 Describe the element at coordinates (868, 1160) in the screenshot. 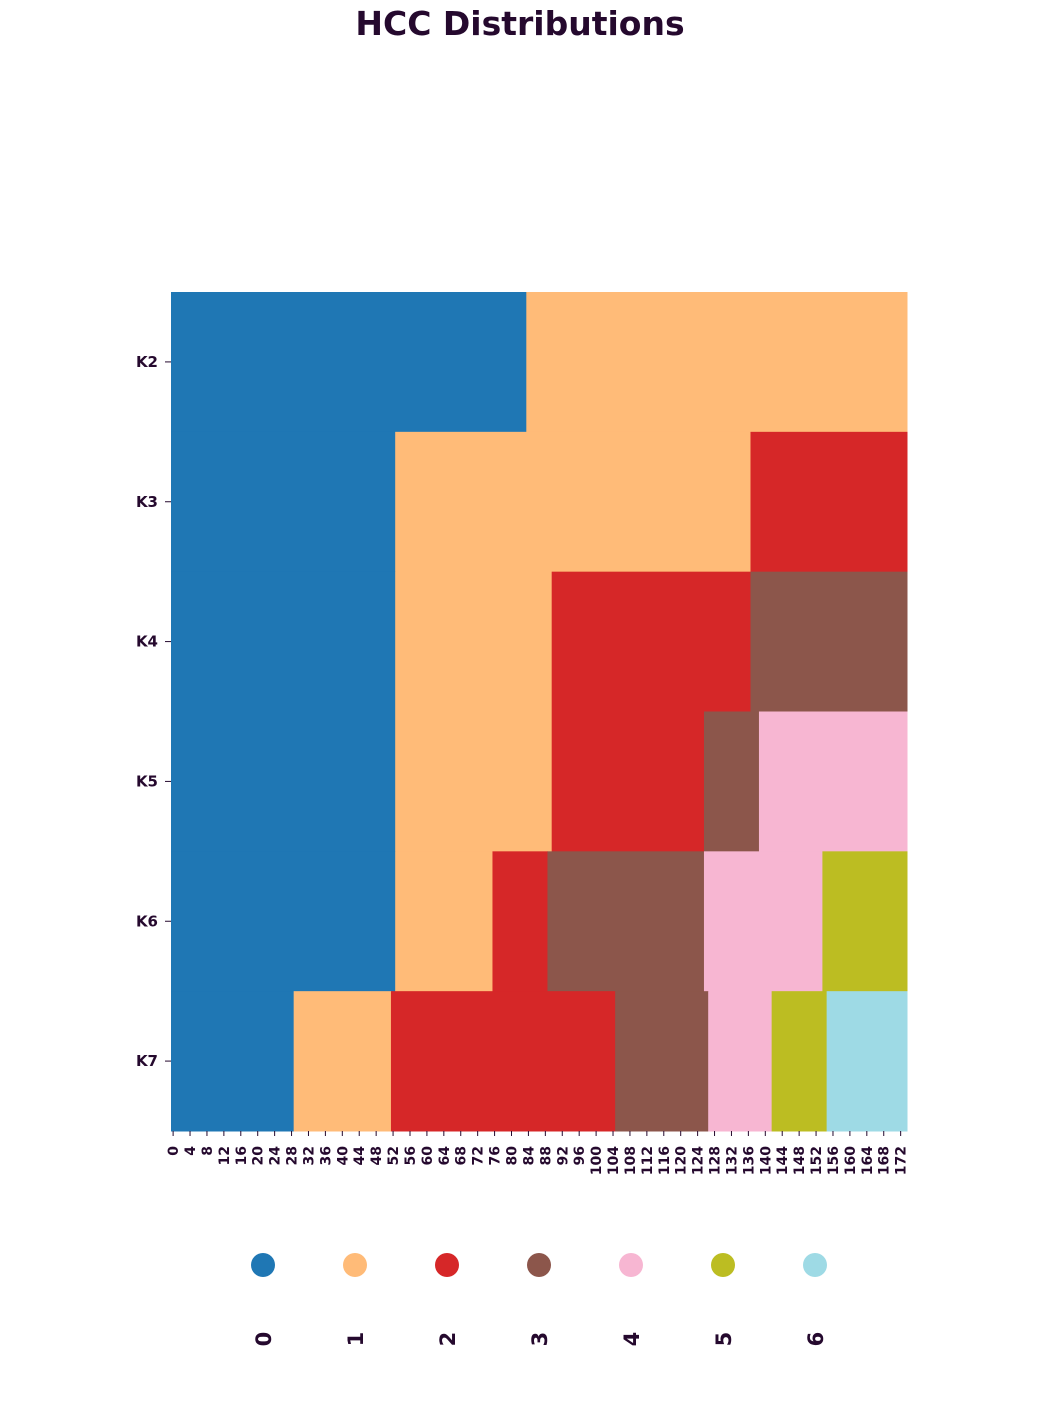

I see `x-tick-label: 164` at that location.